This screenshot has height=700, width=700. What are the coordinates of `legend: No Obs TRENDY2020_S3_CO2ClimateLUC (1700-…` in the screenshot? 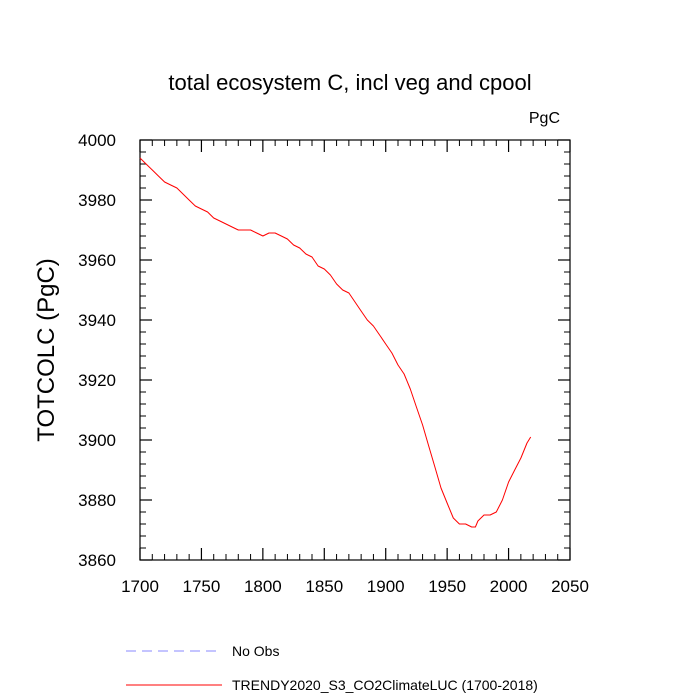 It's located at (332, 668).